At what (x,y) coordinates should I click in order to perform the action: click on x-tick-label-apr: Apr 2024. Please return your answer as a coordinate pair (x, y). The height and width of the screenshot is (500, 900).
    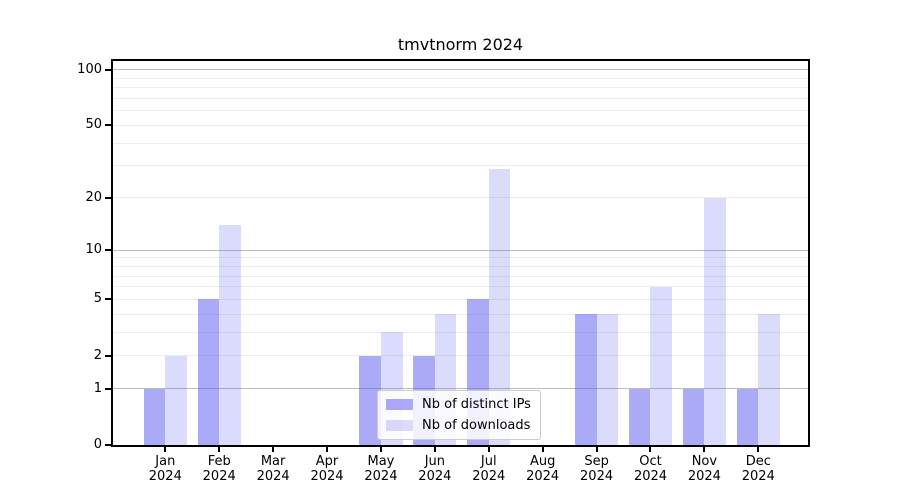
    Looking at the image, I should click on (327, 469).